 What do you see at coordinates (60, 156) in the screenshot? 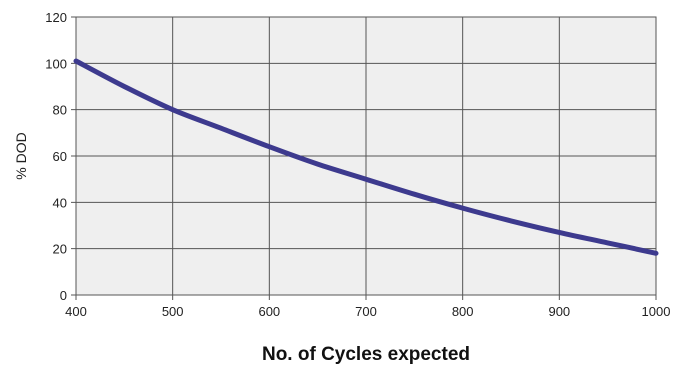
I see `y-tick-label: 60` at bounding box center [60, 156].